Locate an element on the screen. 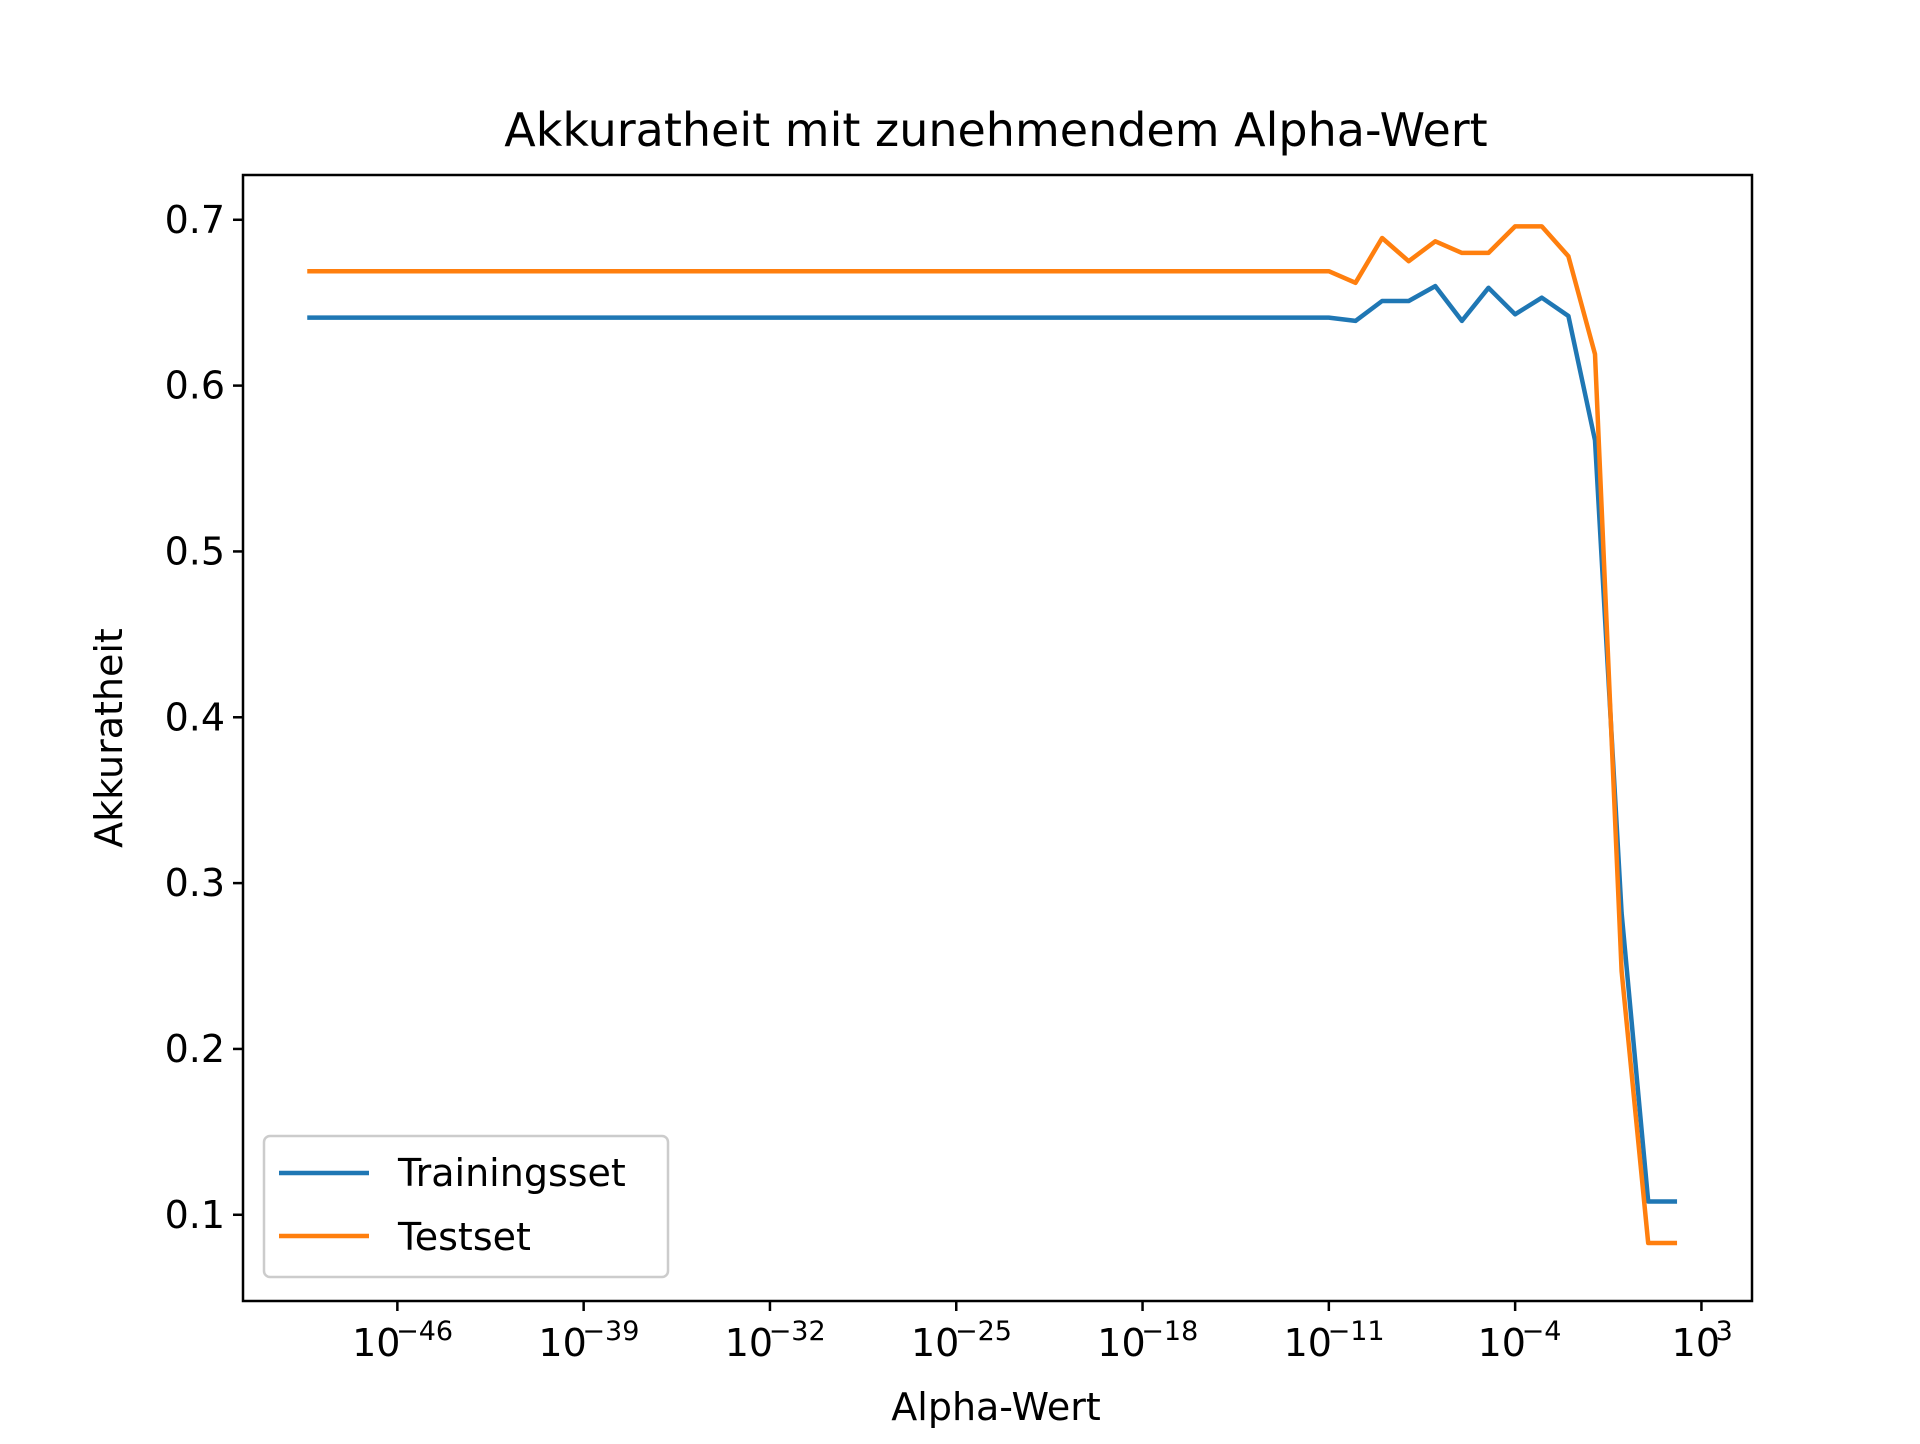  legend: Trainingsset Testset is located at coordinates (466, 1206).